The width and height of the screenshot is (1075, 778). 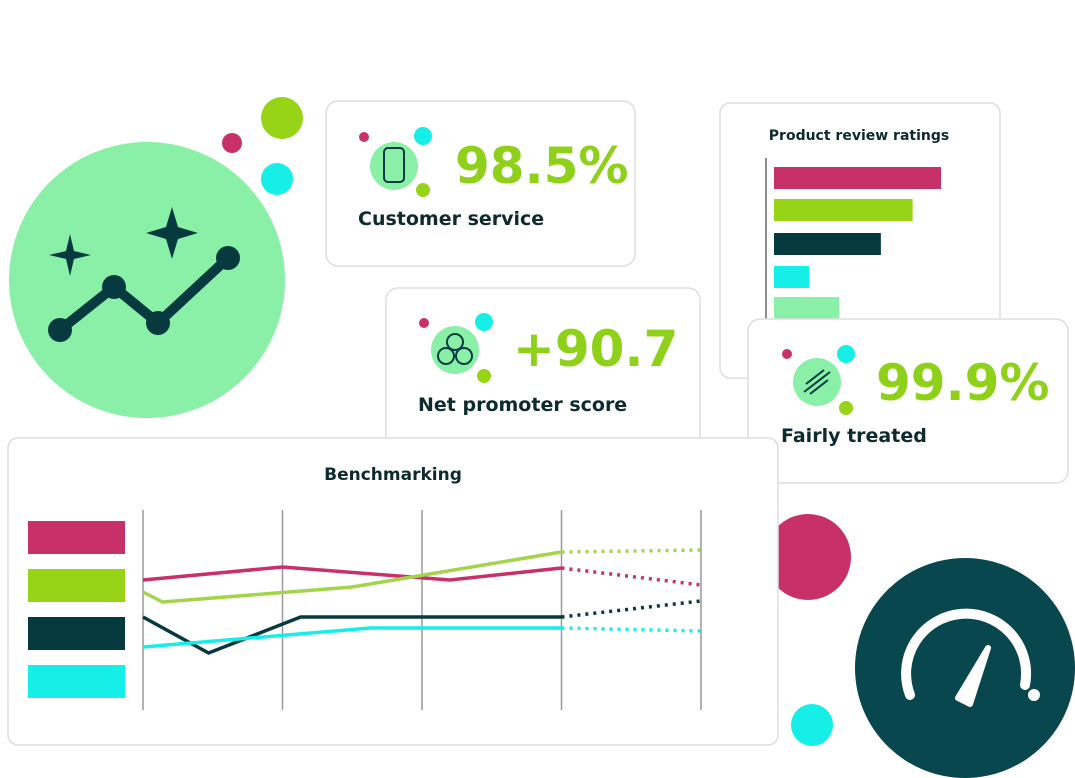 What do you see at coordinates (595, 349) in the screenshot?
I see `stat-value: +90.7` at bounding box center [595, 349].